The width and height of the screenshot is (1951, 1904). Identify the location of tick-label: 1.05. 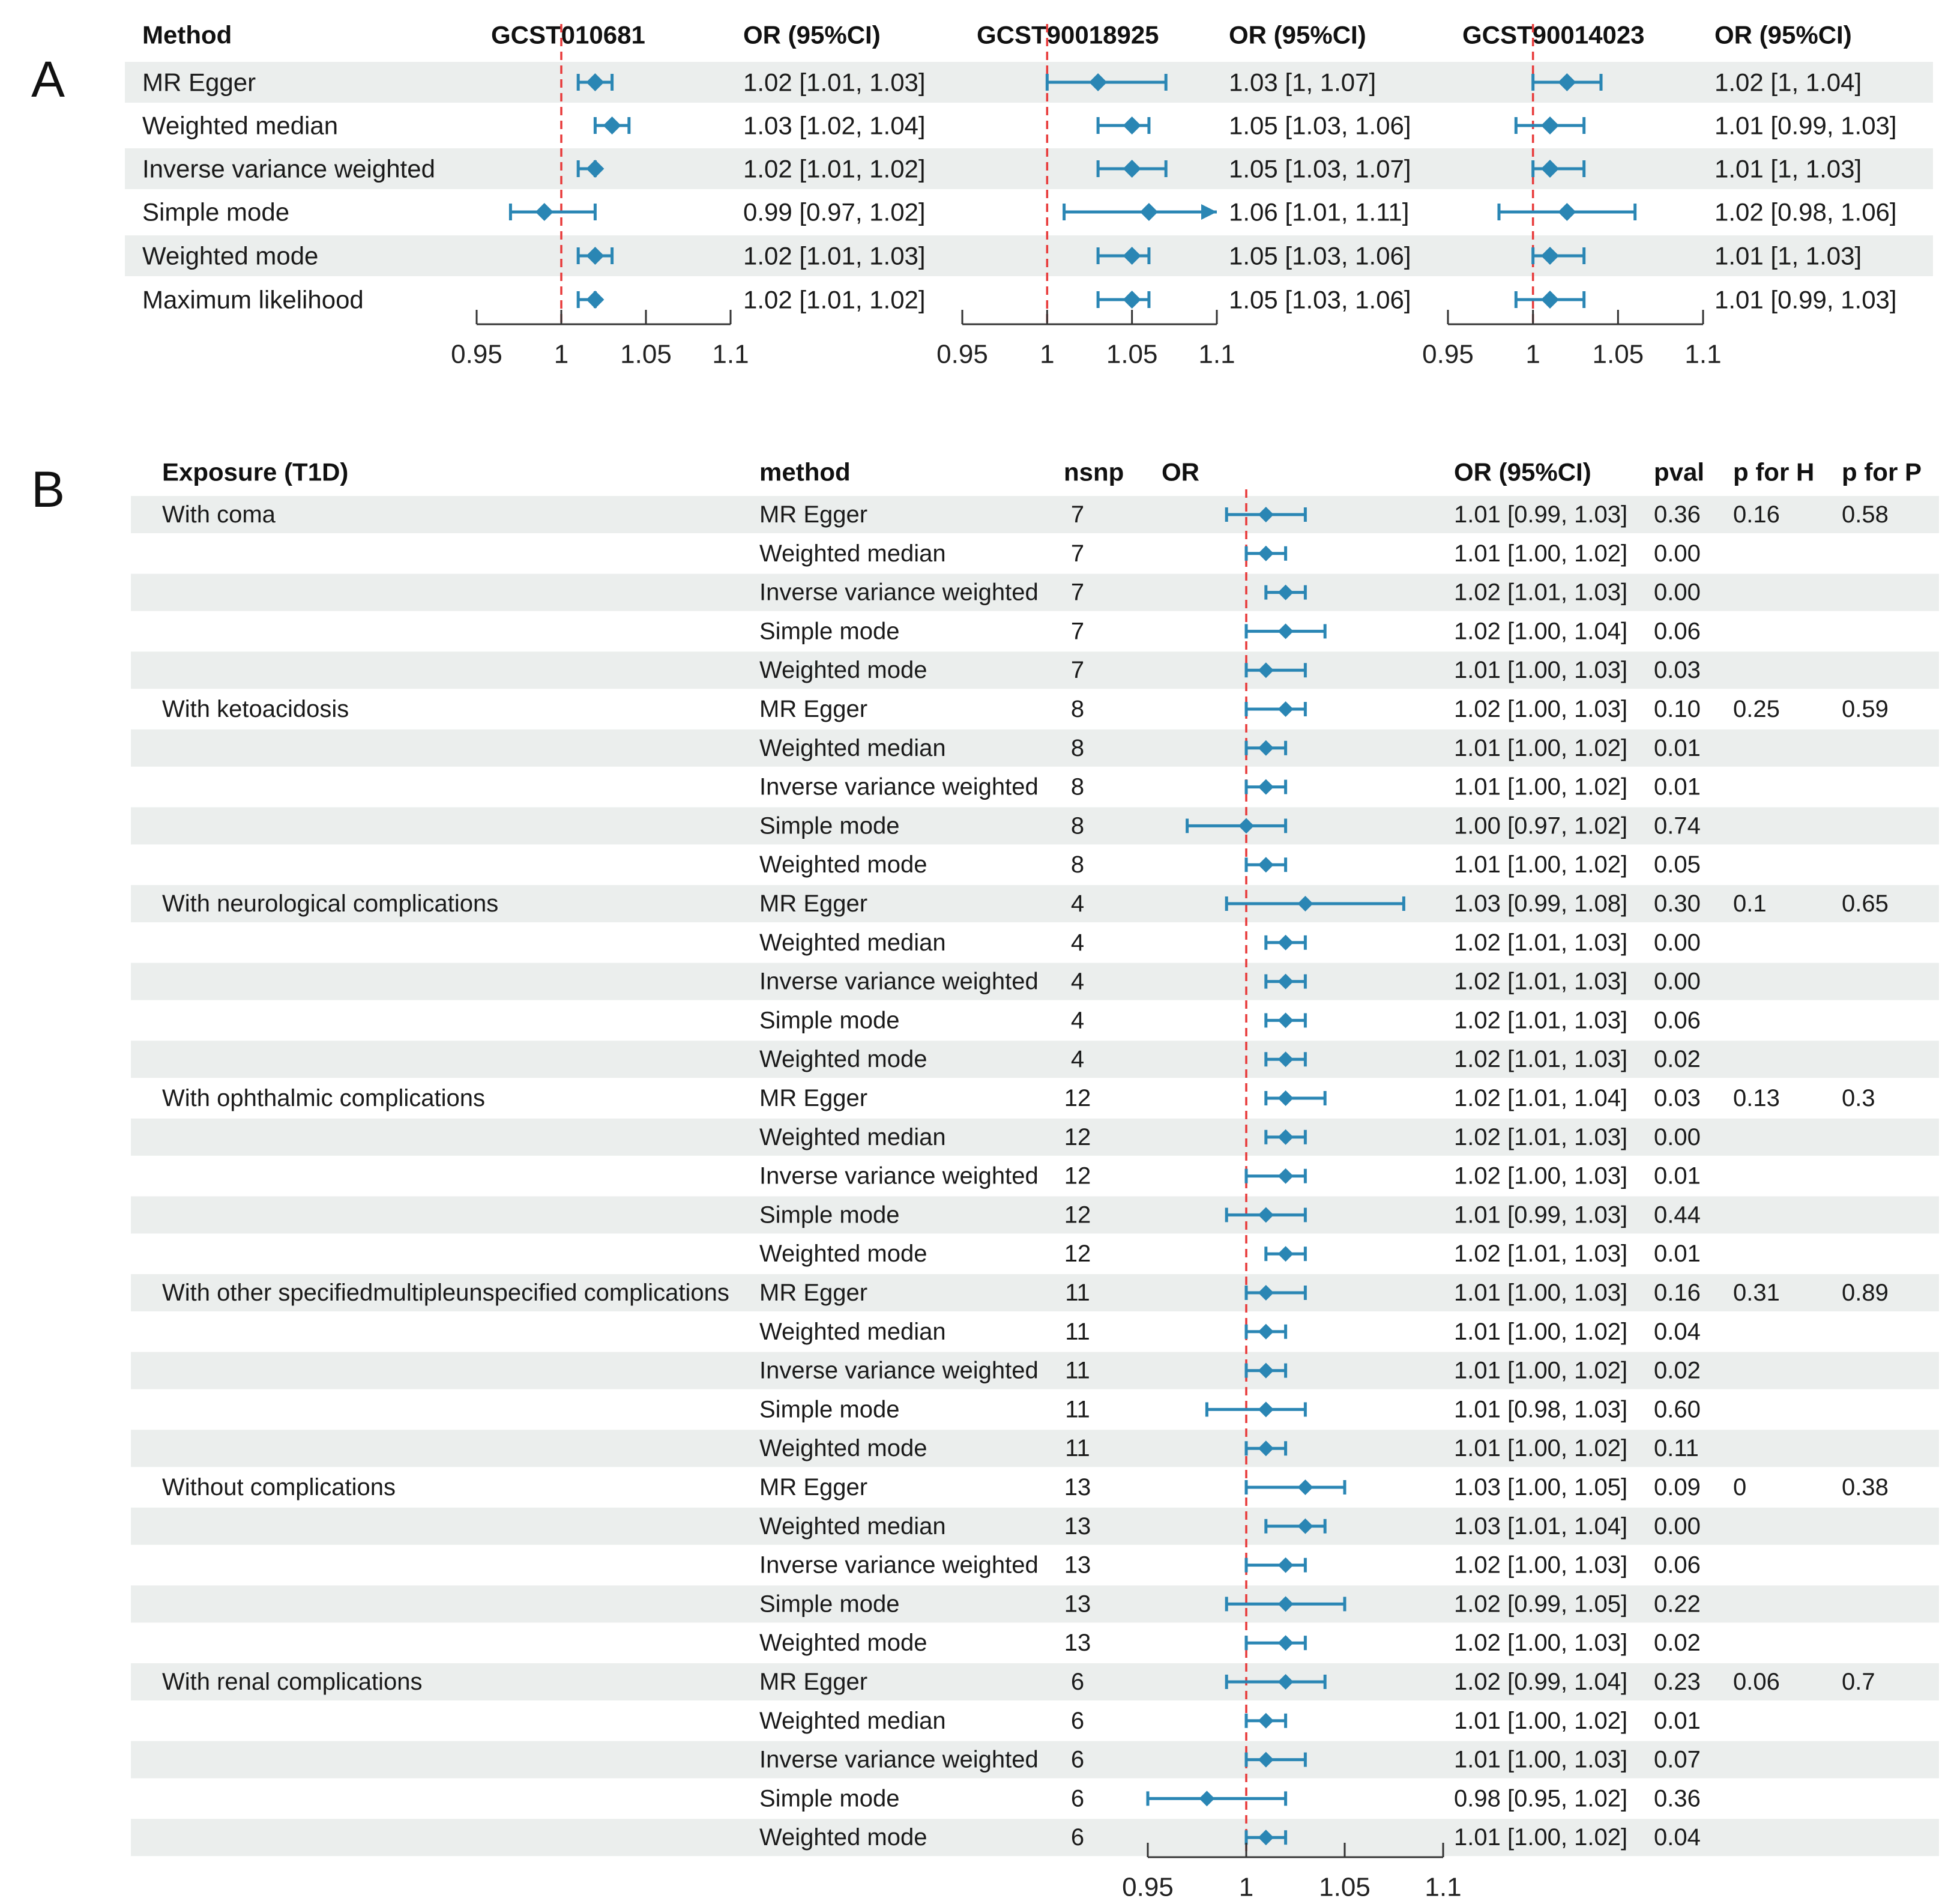
(1618, 354).